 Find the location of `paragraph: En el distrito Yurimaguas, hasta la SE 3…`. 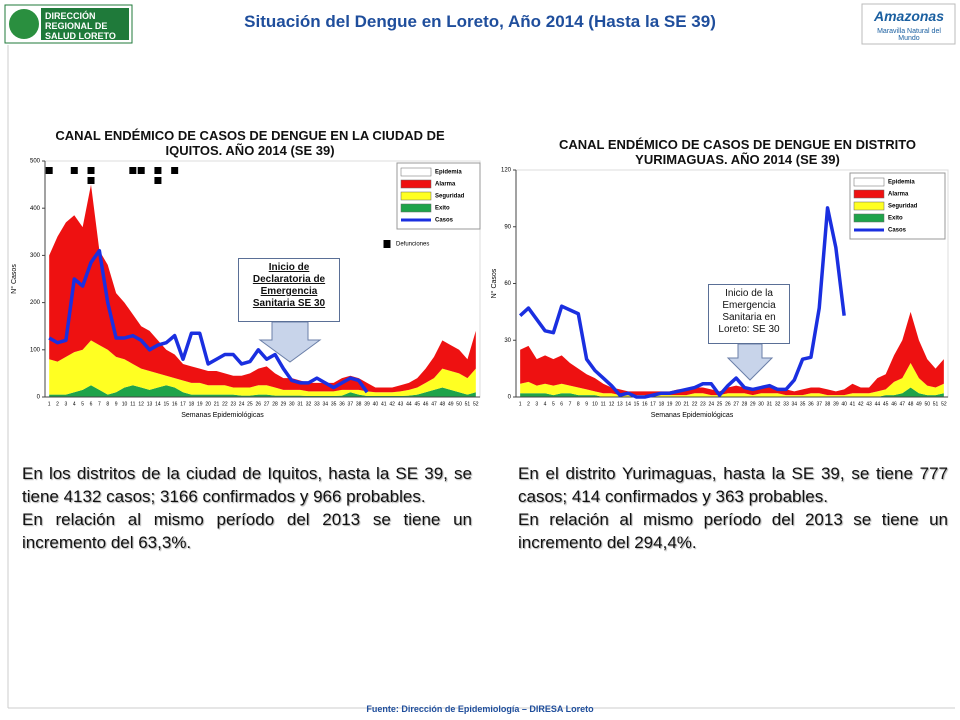

paragraph: En el distrito Yurimaguas, hasta la SE 3… is located at coordinates (733, 485).